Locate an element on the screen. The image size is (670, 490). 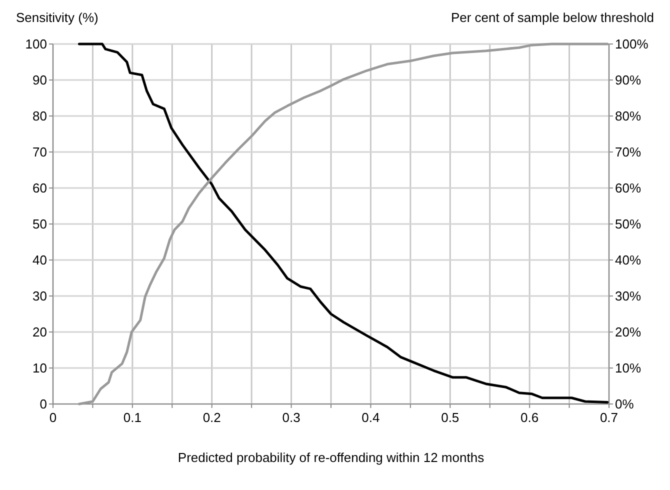
y2-tick-label: 20% is located at coordinates (628, 332).